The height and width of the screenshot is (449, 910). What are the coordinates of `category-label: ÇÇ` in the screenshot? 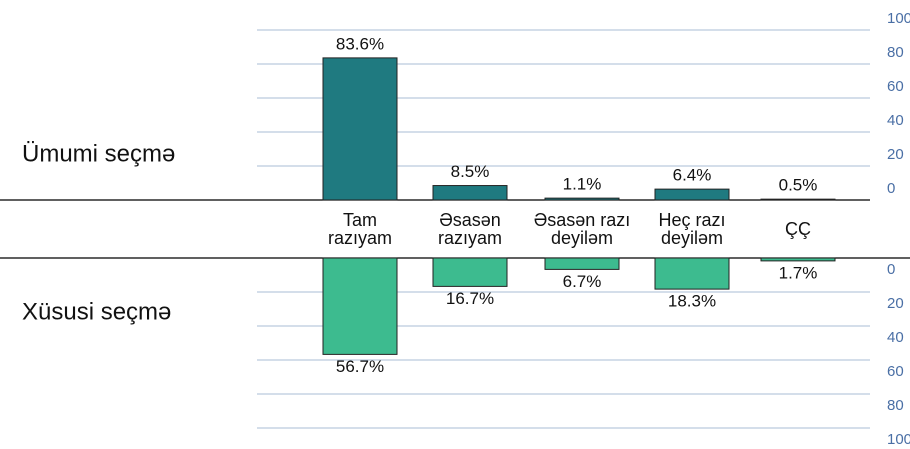 It's located at (798, 229).